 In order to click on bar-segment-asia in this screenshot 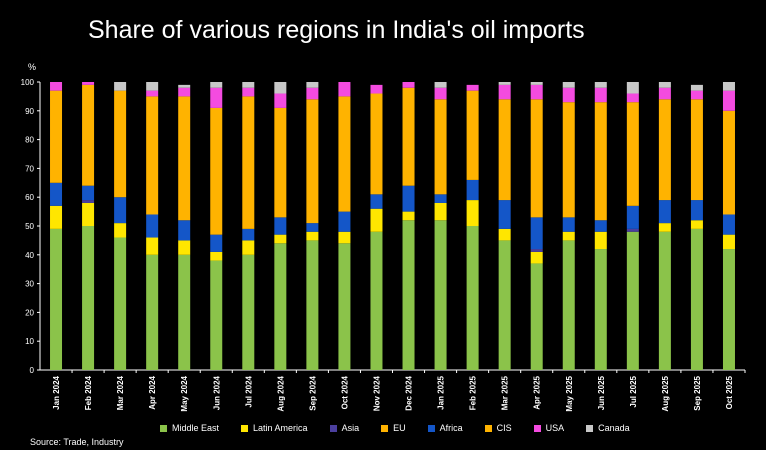, I will do `click(632, 230)`.